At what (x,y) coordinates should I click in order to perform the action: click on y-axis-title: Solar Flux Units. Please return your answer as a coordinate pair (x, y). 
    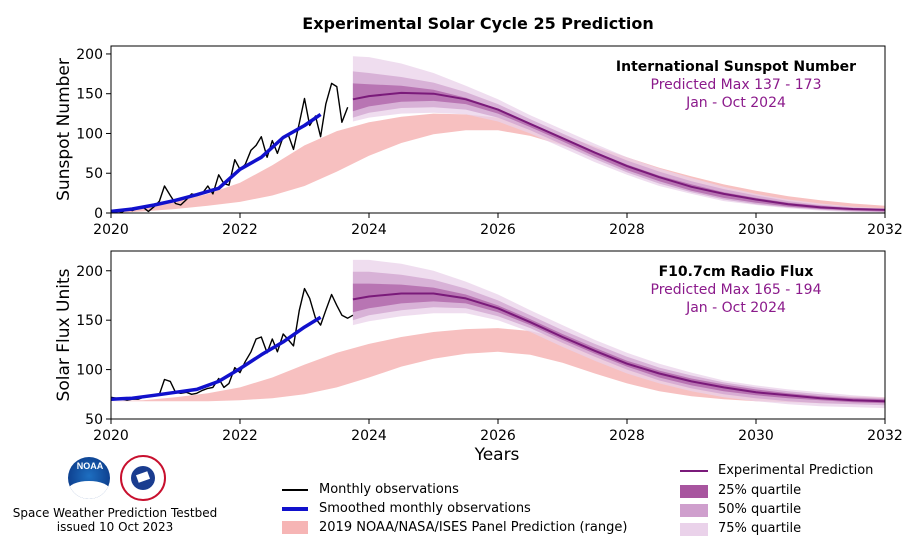
    Looking at the image, I should click on (64, 334).